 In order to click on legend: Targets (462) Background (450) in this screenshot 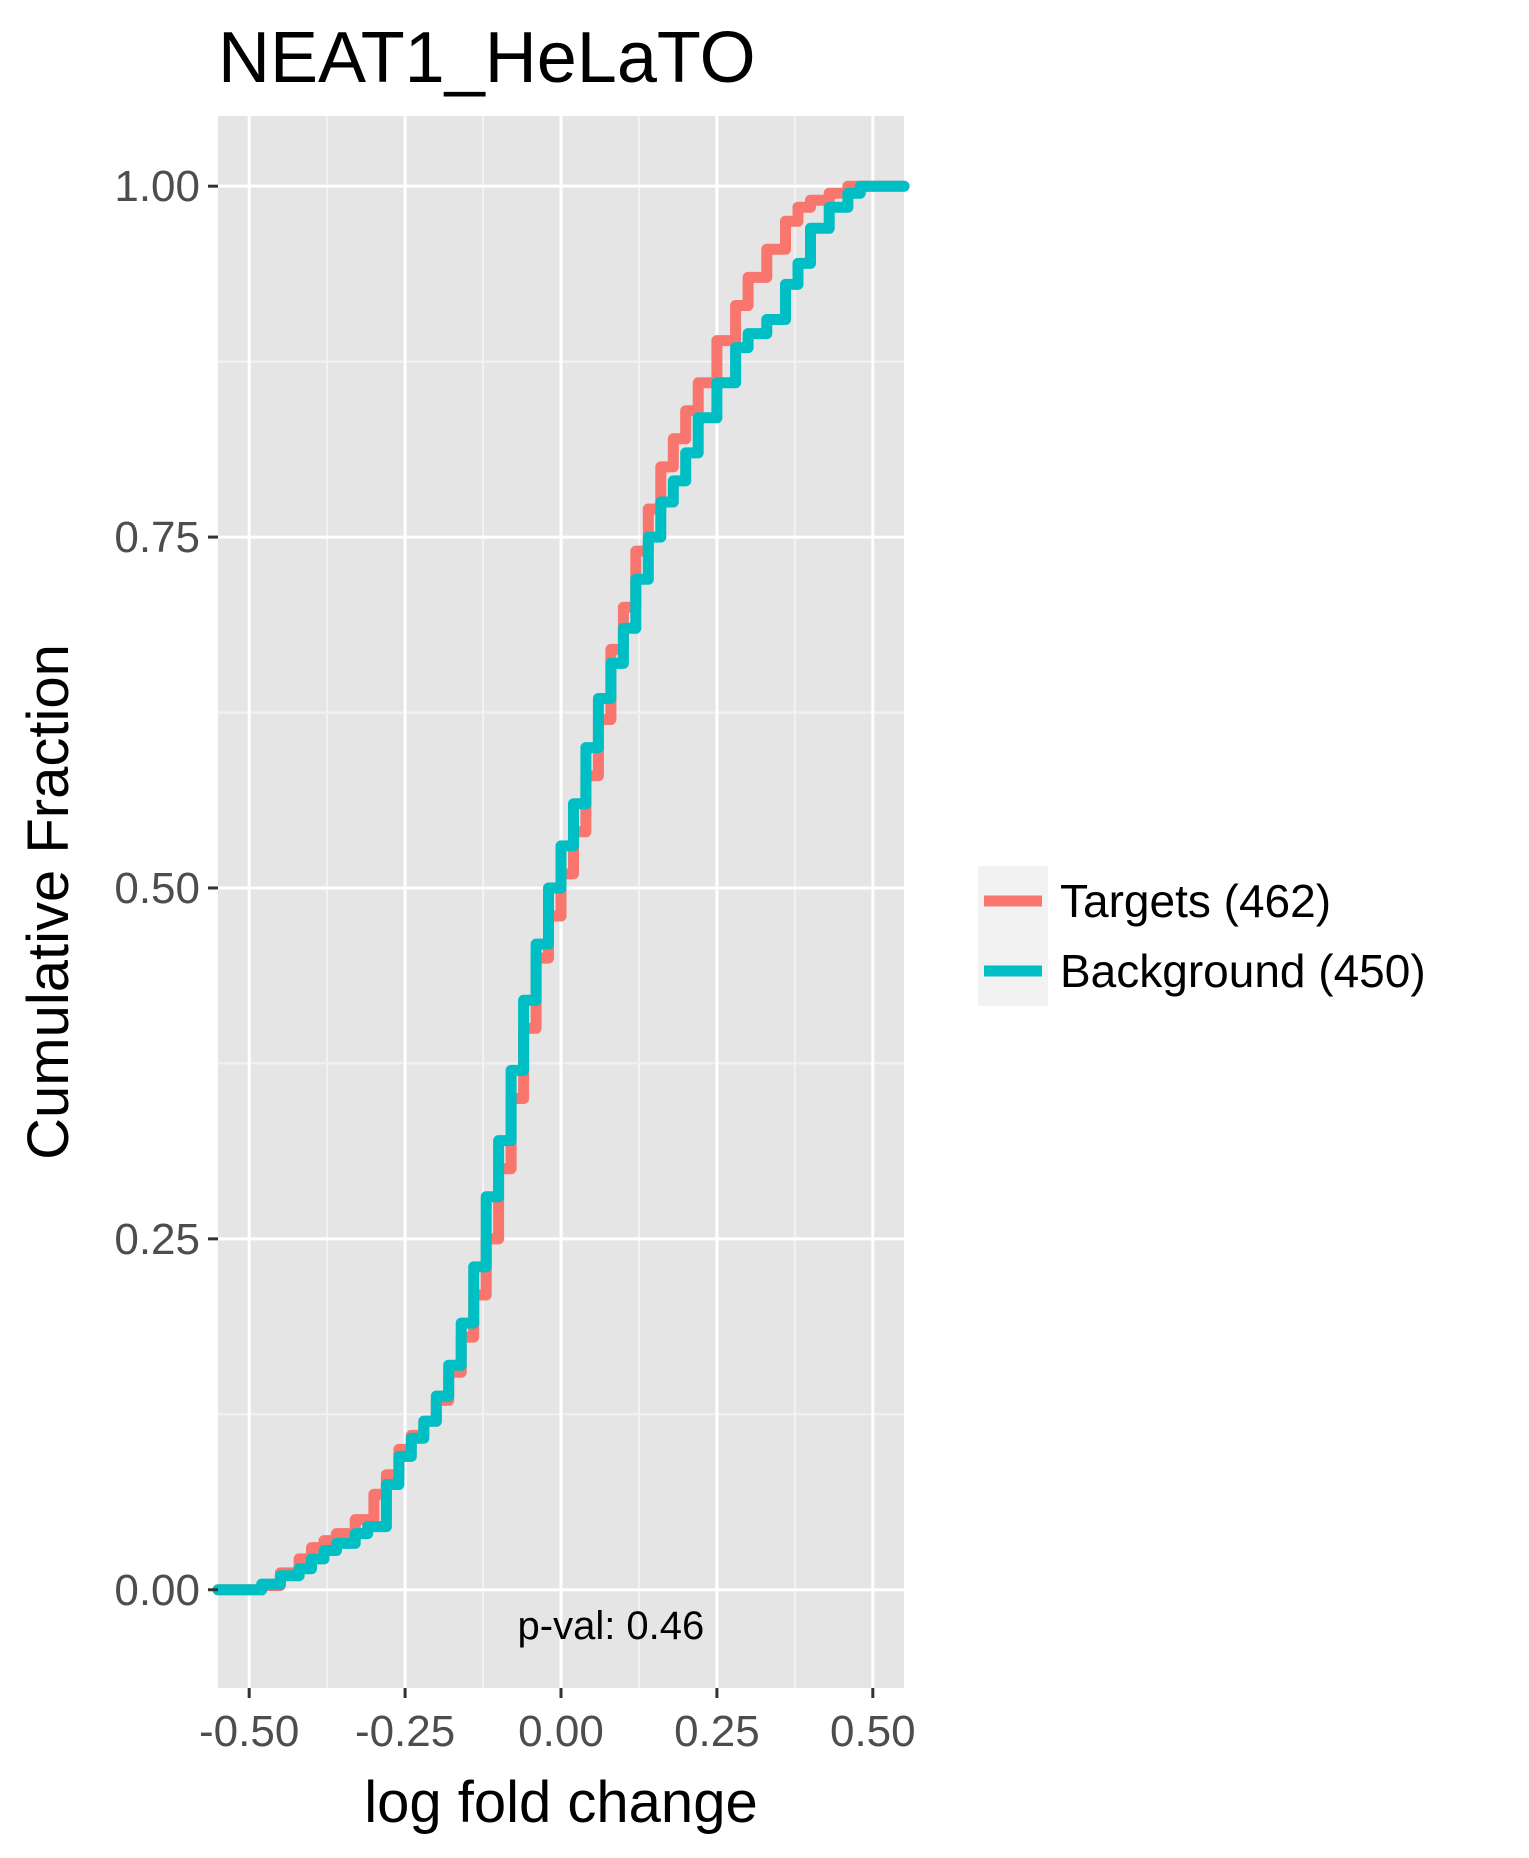, I will do `click(1202, 936)`.